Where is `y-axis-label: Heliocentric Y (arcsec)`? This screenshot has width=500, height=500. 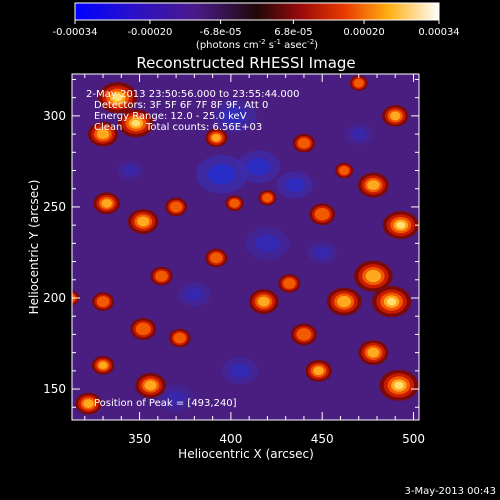
y-axis-label: Heliocentric Y (arcsec) is located at coordinates (34, 247).